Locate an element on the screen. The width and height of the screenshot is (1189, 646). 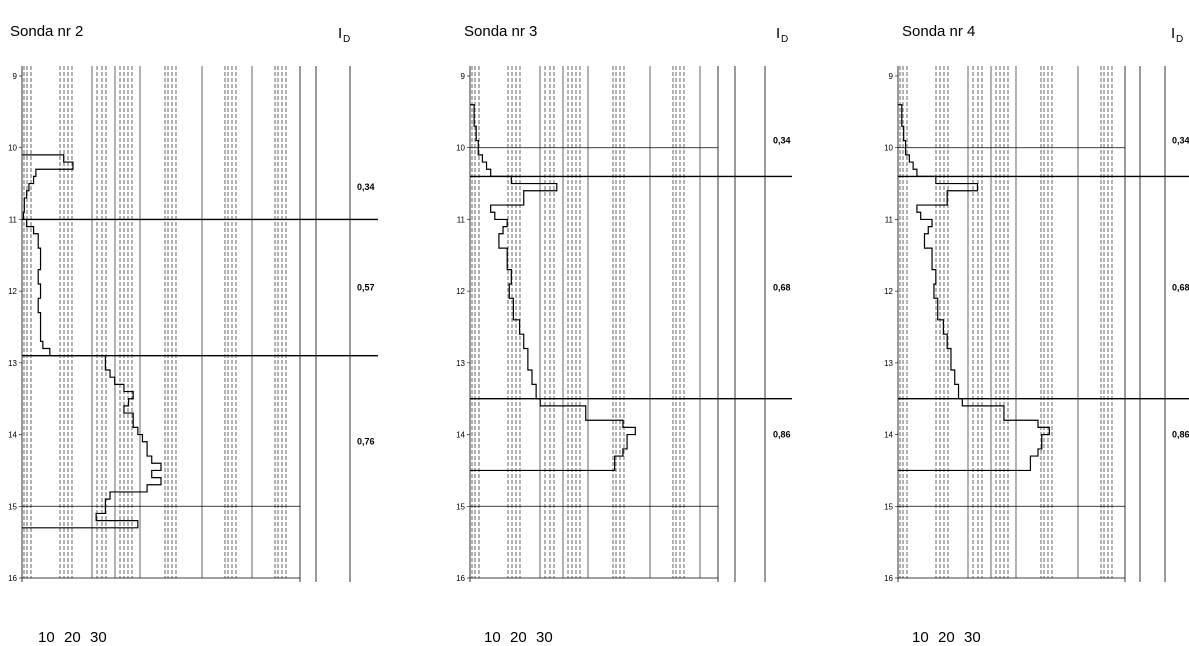
probe-title: Sonda nr 4 is located at coordinates (938, 31).